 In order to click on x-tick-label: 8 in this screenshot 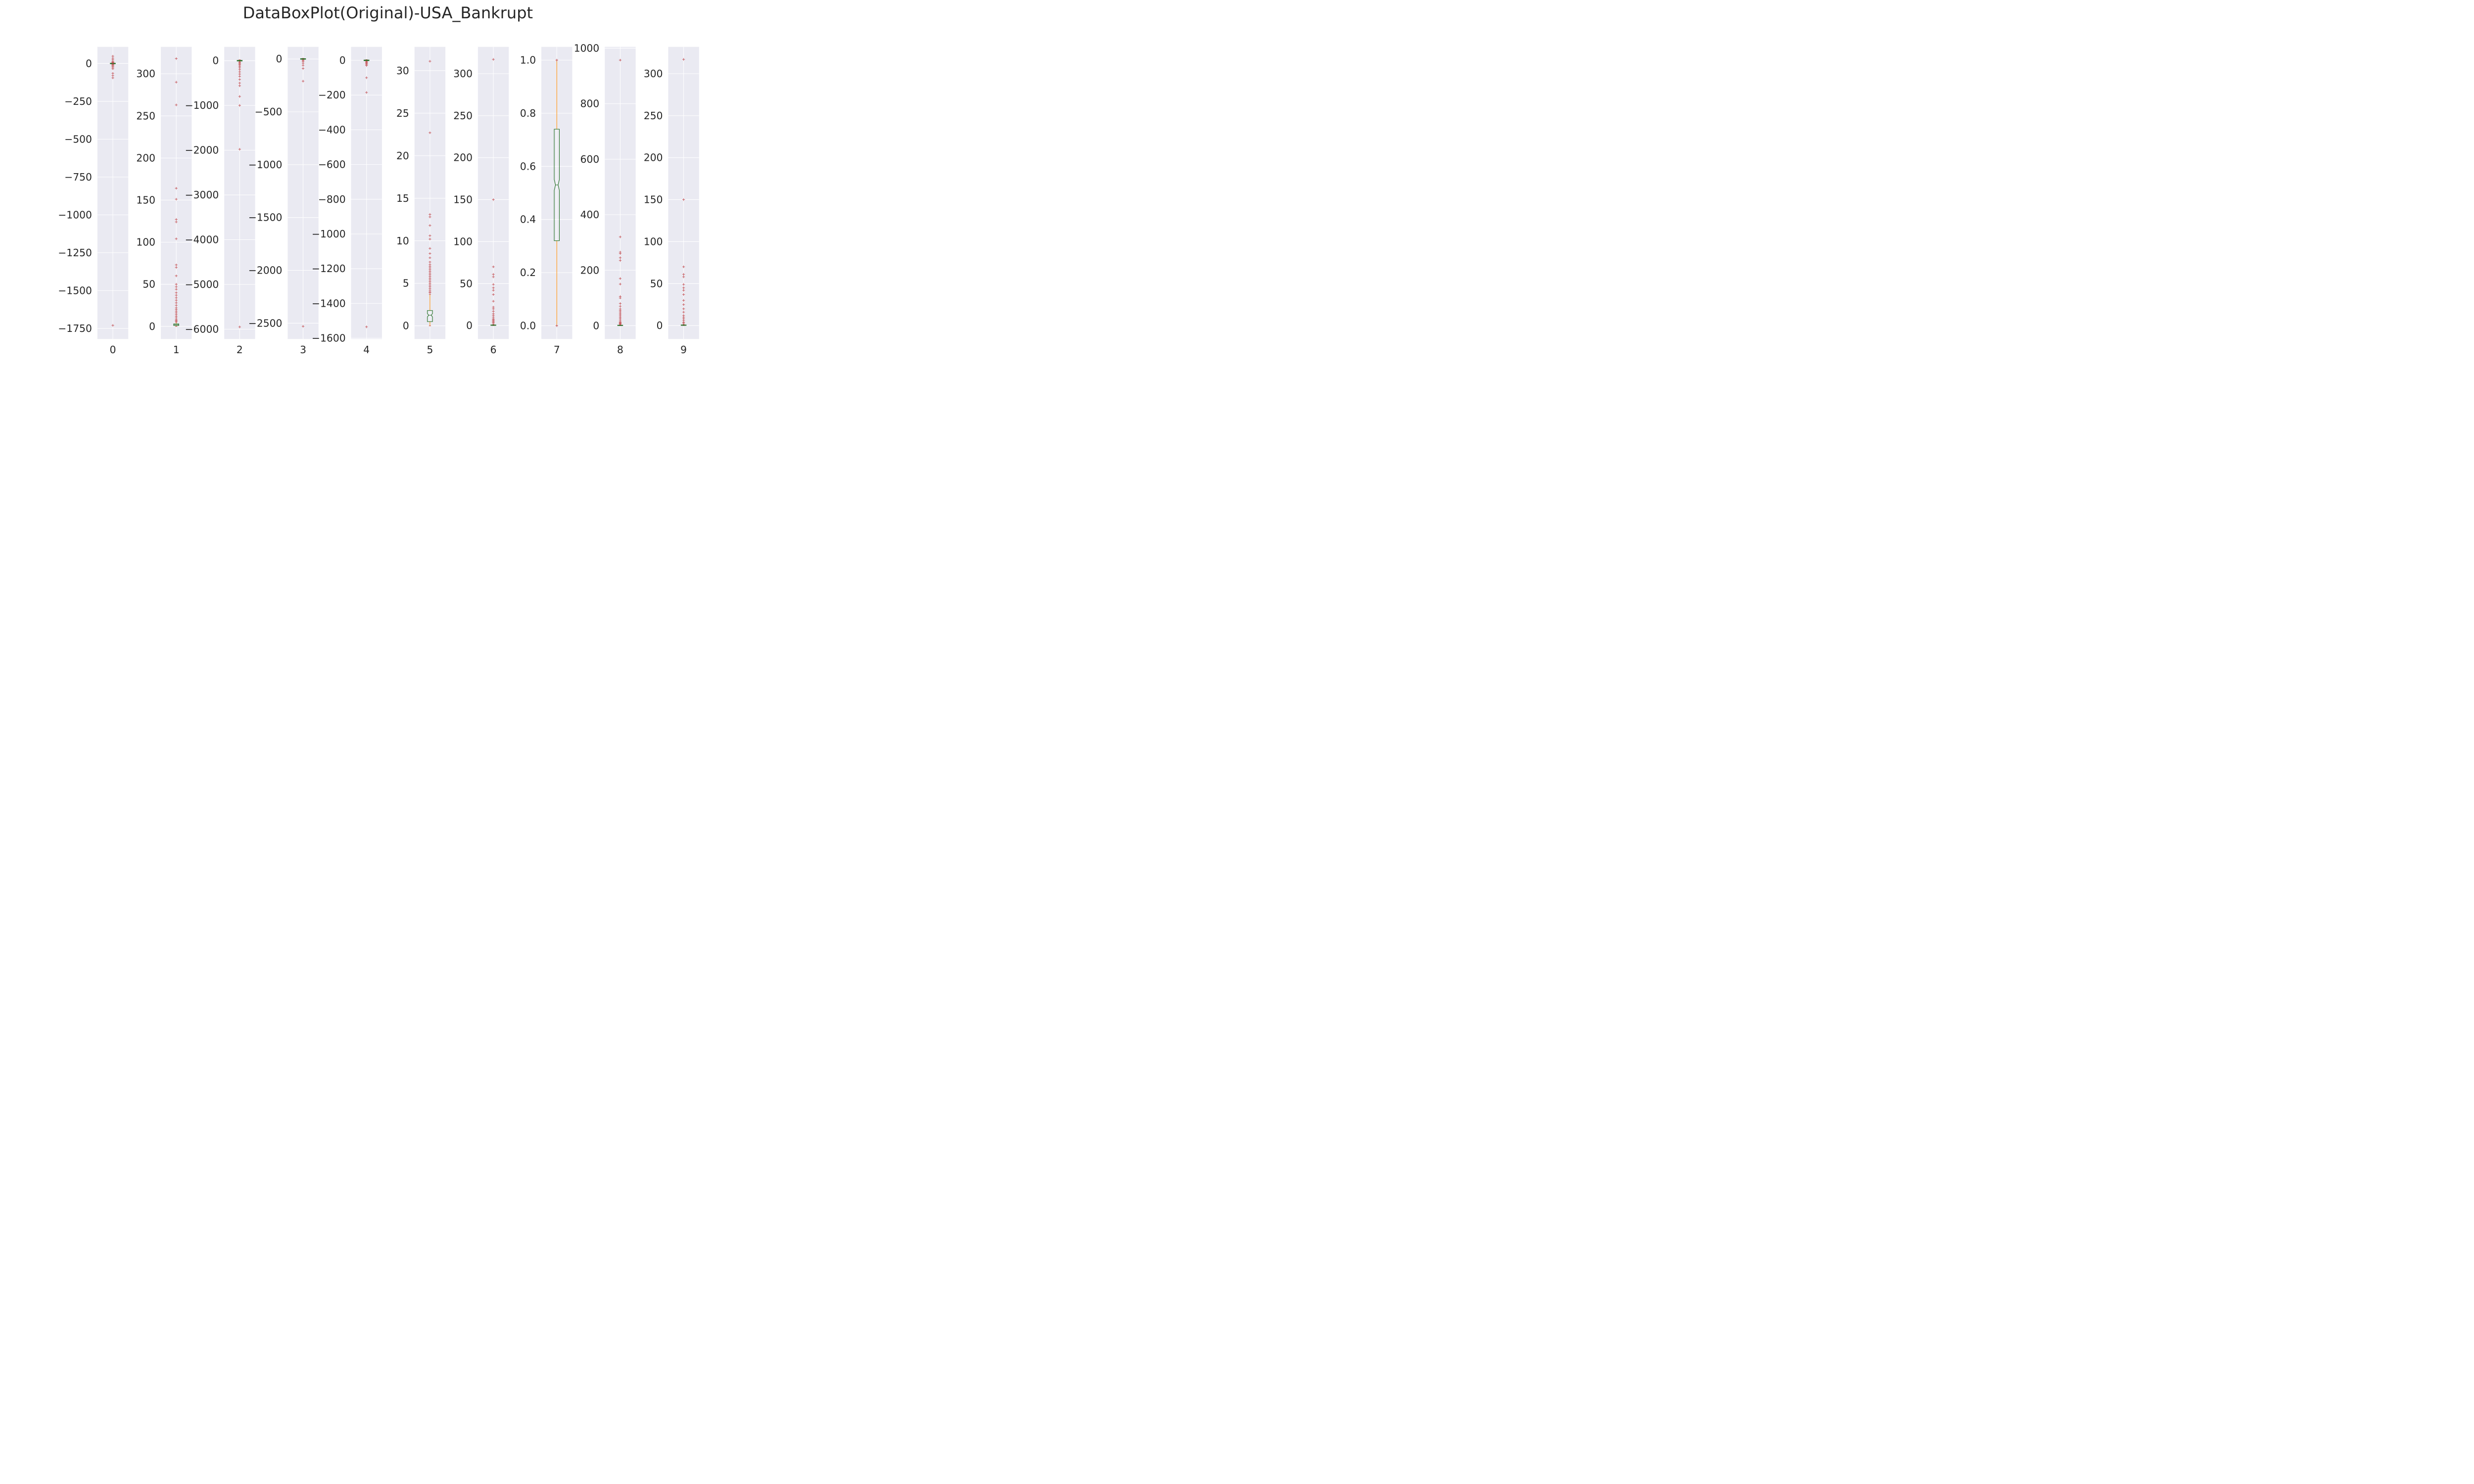, I will do `click(620, 350)`.